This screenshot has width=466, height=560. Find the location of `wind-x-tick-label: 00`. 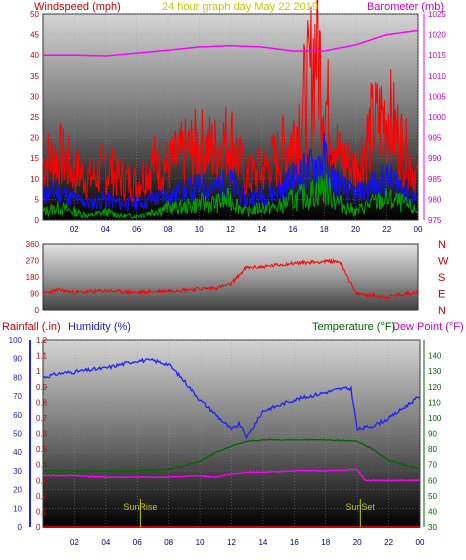

wind-x-tick-label: 00 is located at coordinates (418, 229).